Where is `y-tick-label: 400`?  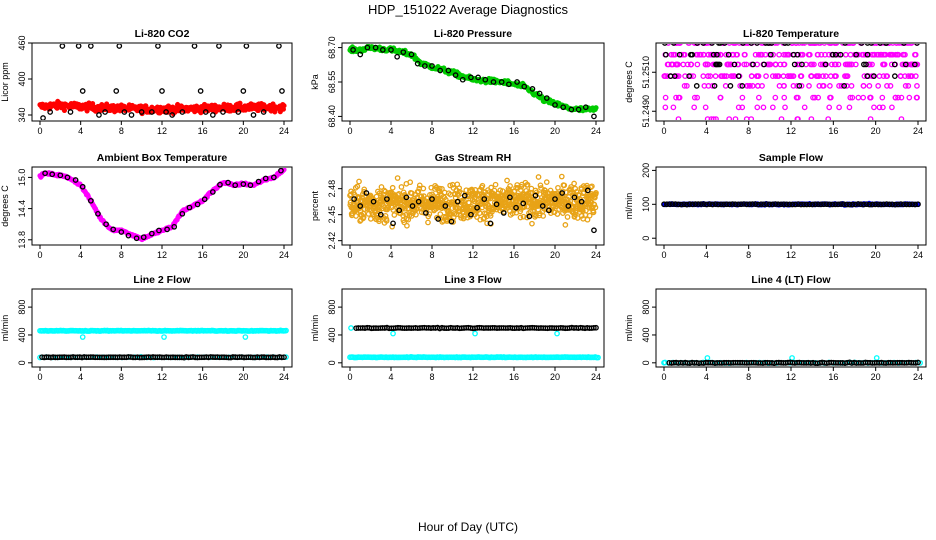 y-tick-label: 400 is located at coordinates (22, 334).